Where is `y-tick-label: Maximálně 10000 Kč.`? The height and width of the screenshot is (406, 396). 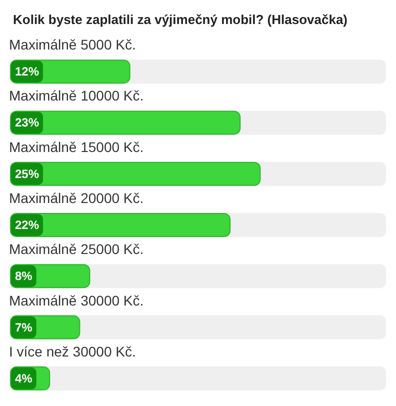 y-tick-label: Maximálně 10000 Kč. is located at coordinates (76, 96).